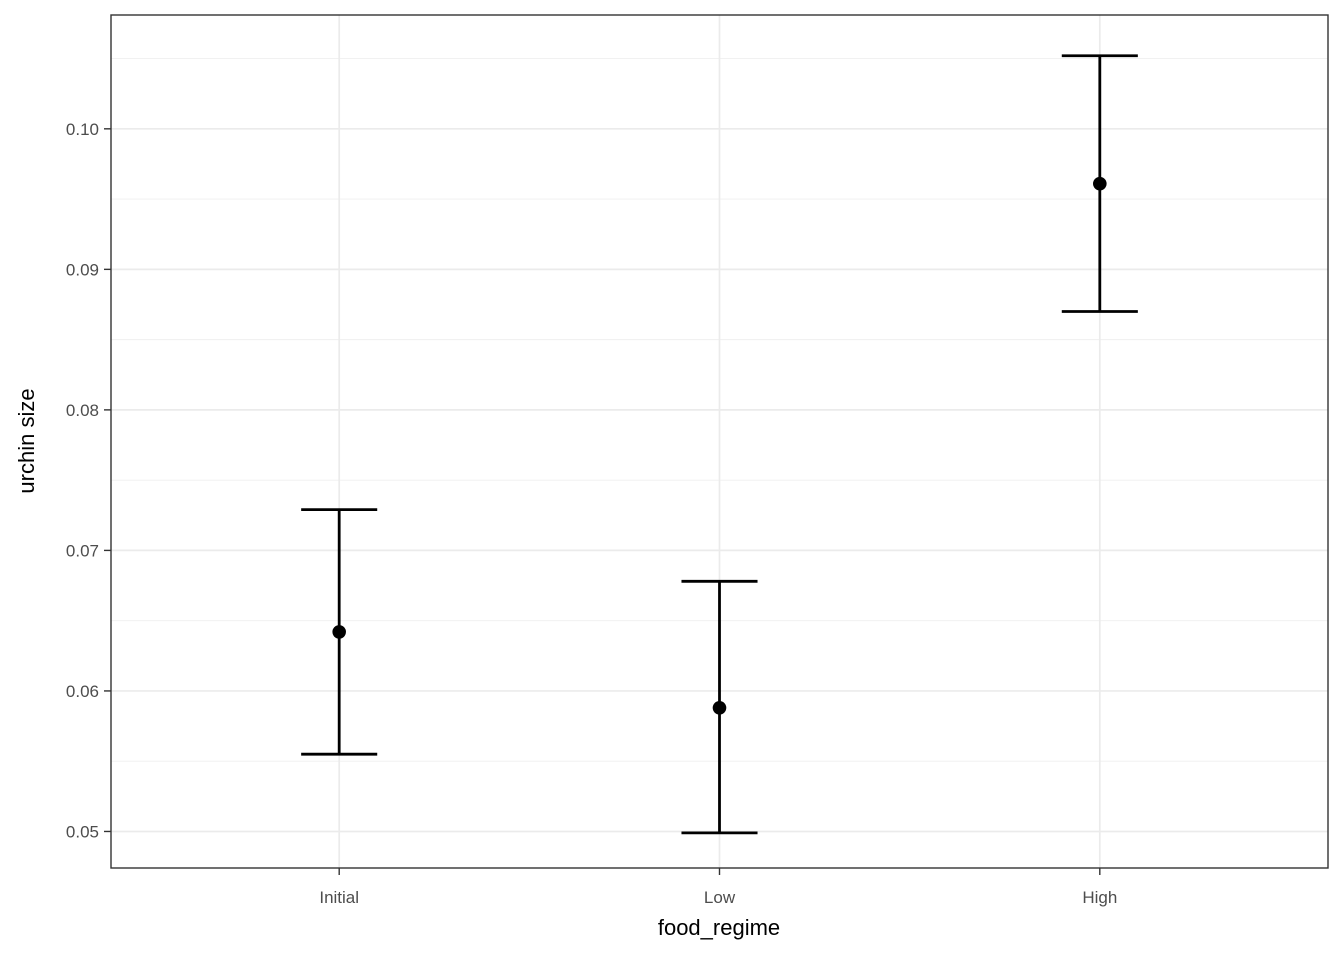  Describe the element at coordinates (339, 897) in the screenshot. I see `x-tick-label-Initial: Initial` at that location.